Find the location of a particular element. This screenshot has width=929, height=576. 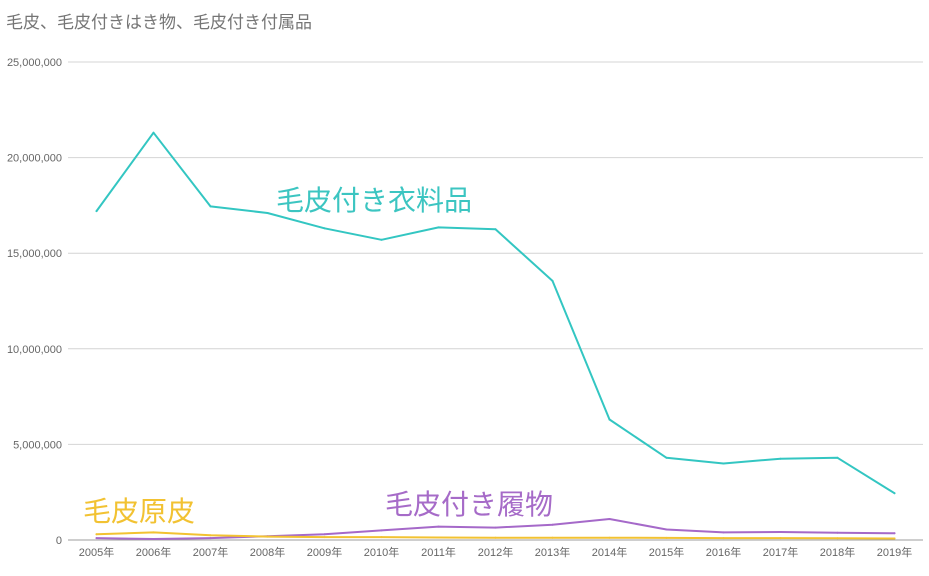

x-tick-label: 2005年 is located at coordinates (96, 552).